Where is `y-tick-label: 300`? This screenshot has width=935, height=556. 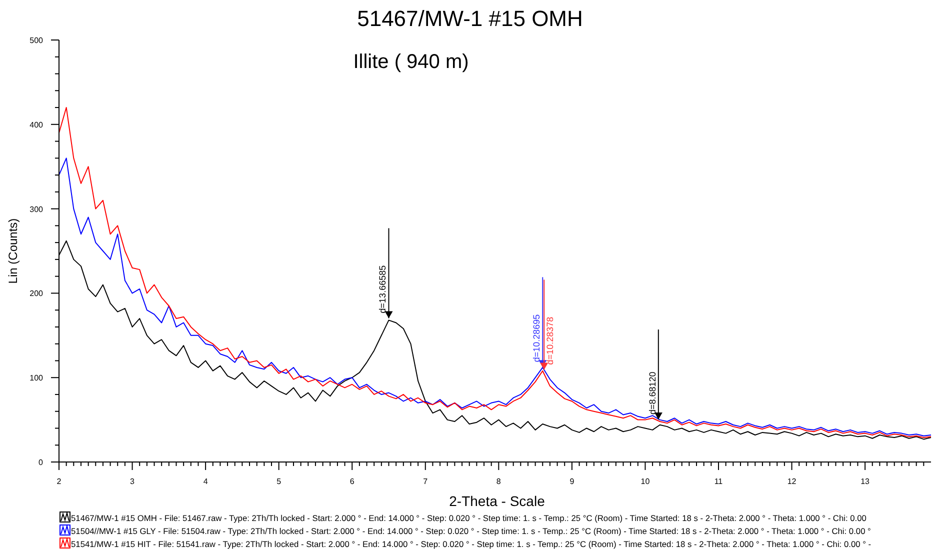
y-tick-label: 300 is located at coordinates (37, 209).